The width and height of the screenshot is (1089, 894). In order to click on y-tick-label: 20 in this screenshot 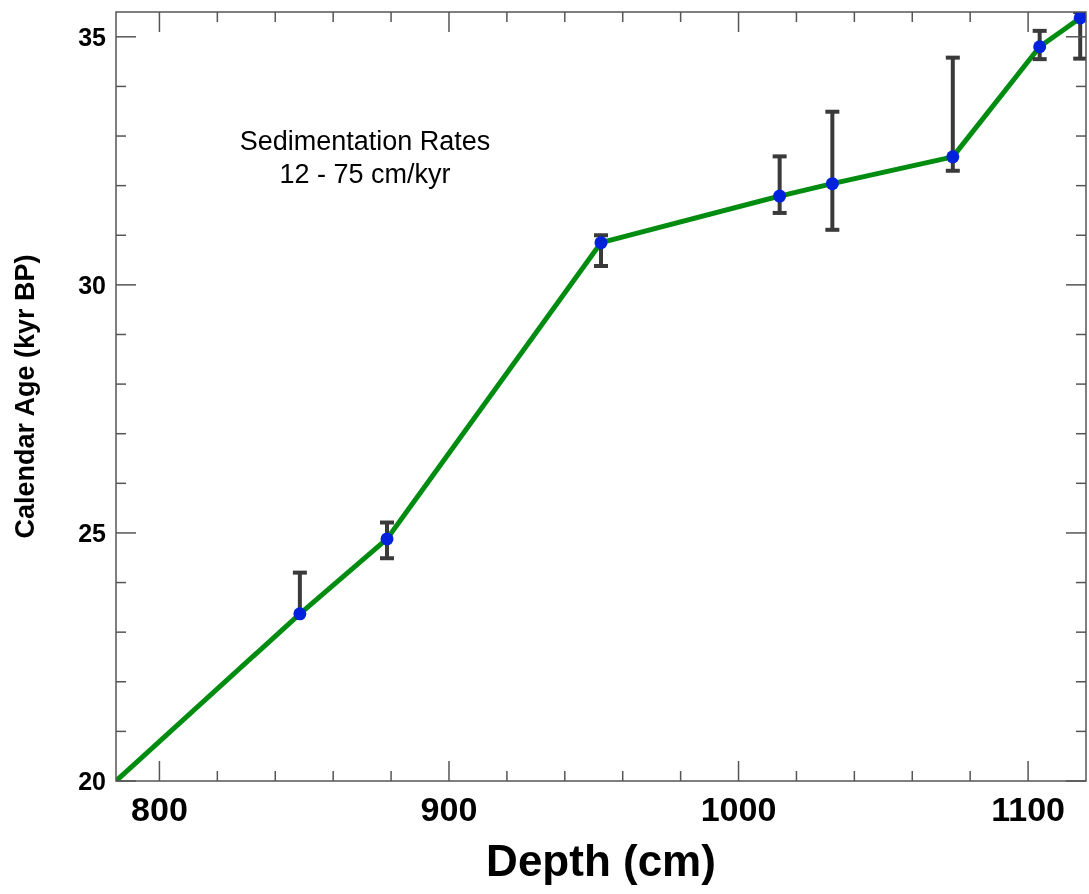, I will do `click(92, 780)`.